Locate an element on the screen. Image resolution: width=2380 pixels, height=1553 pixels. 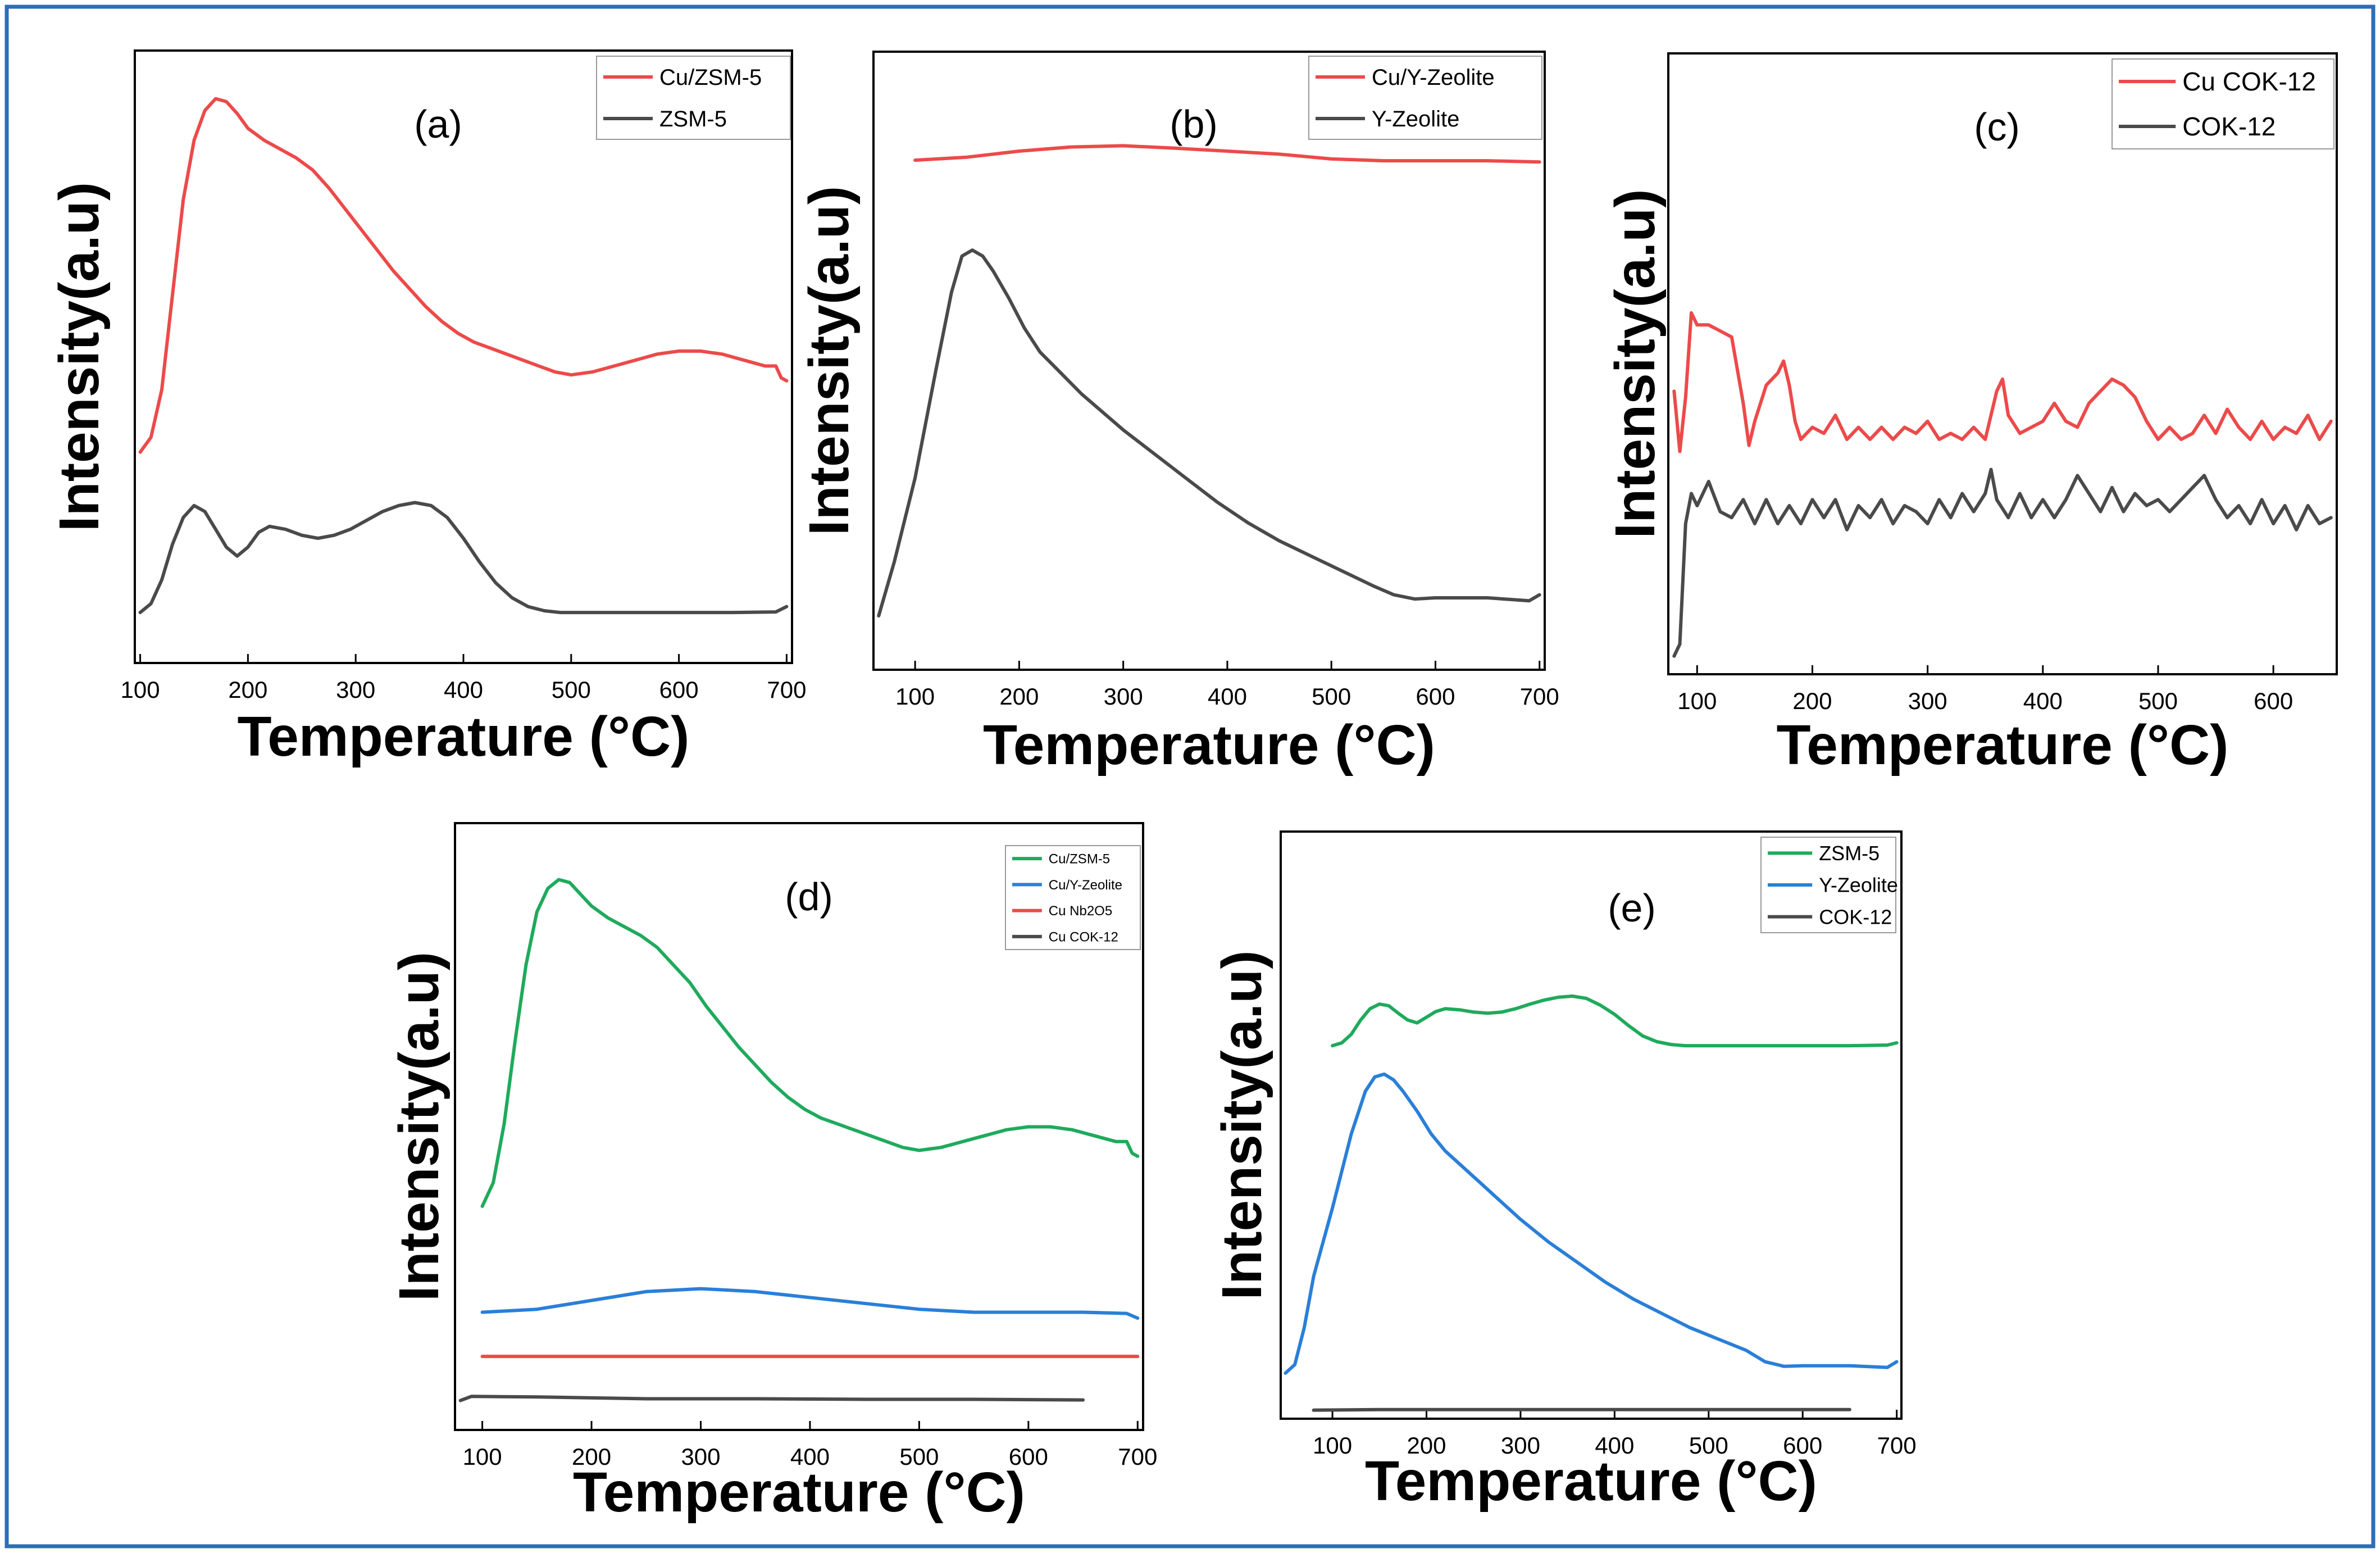
plot-area: 100 200 300 400 500 600 700 Cu/ZSM-5 ZSM-5 is located at coordinates (464, 376).